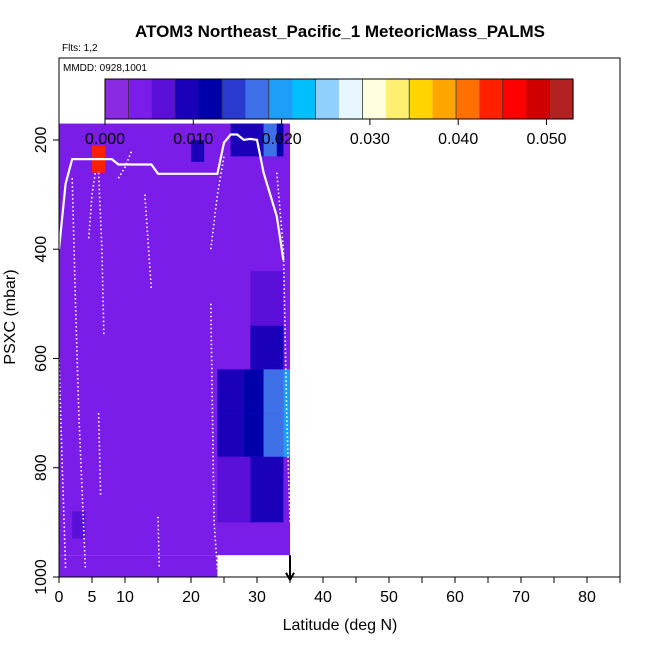  What do you see at coordinates (340, 625) in the screenshot?
I see `x-axis-title: Latitude (deg N)` at bounding box center [340, 625].